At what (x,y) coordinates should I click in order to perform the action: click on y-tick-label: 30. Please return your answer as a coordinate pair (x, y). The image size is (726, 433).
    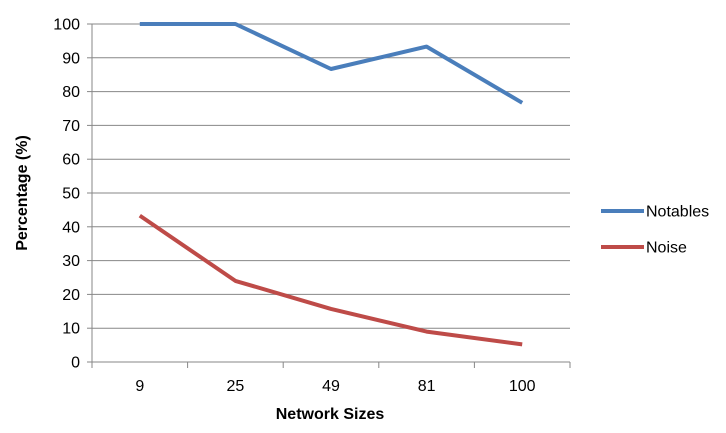
    Looking at the image, I should click on (71, 261).